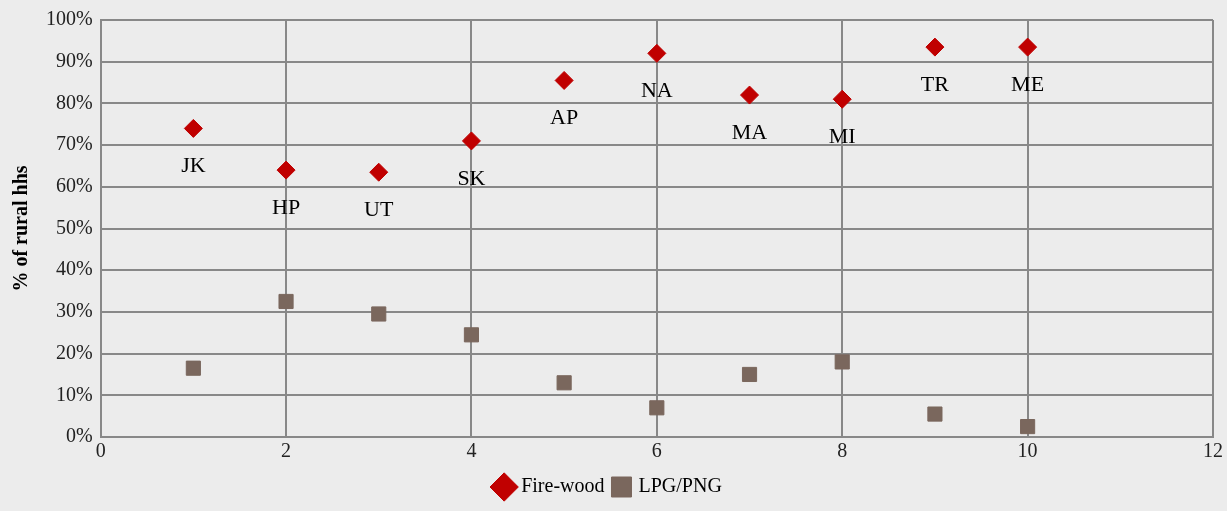 The height and width of the screenshot is (511, 1227). I want to click on annotation: AP, so click(564, 117).